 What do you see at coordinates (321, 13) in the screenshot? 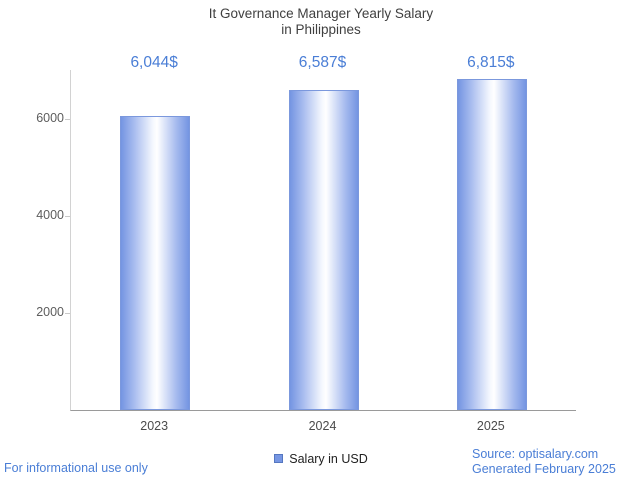
I see `chart-title-line1: It Governance Manager Yearly Salary` at bounding box center [321, 13].